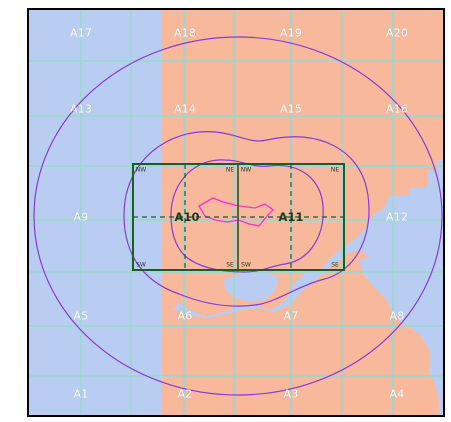 The height and width of the screenshot is (422, 451). I want to click on cell-label-A13: A13, so click(81, 109).